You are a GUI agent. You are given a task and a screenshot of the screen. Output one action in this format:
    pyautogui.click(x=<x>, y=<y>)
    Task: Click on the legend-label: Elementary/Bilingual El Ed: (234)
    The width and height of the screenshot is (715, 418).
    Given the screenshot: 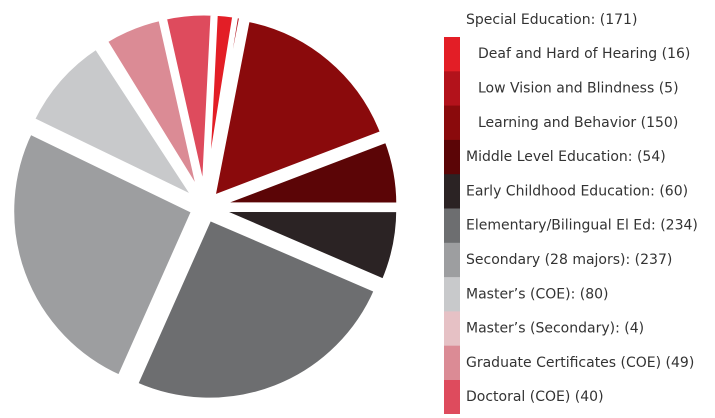 What is the action you would take?
    pyautogui.click(x=582, y=226)
    